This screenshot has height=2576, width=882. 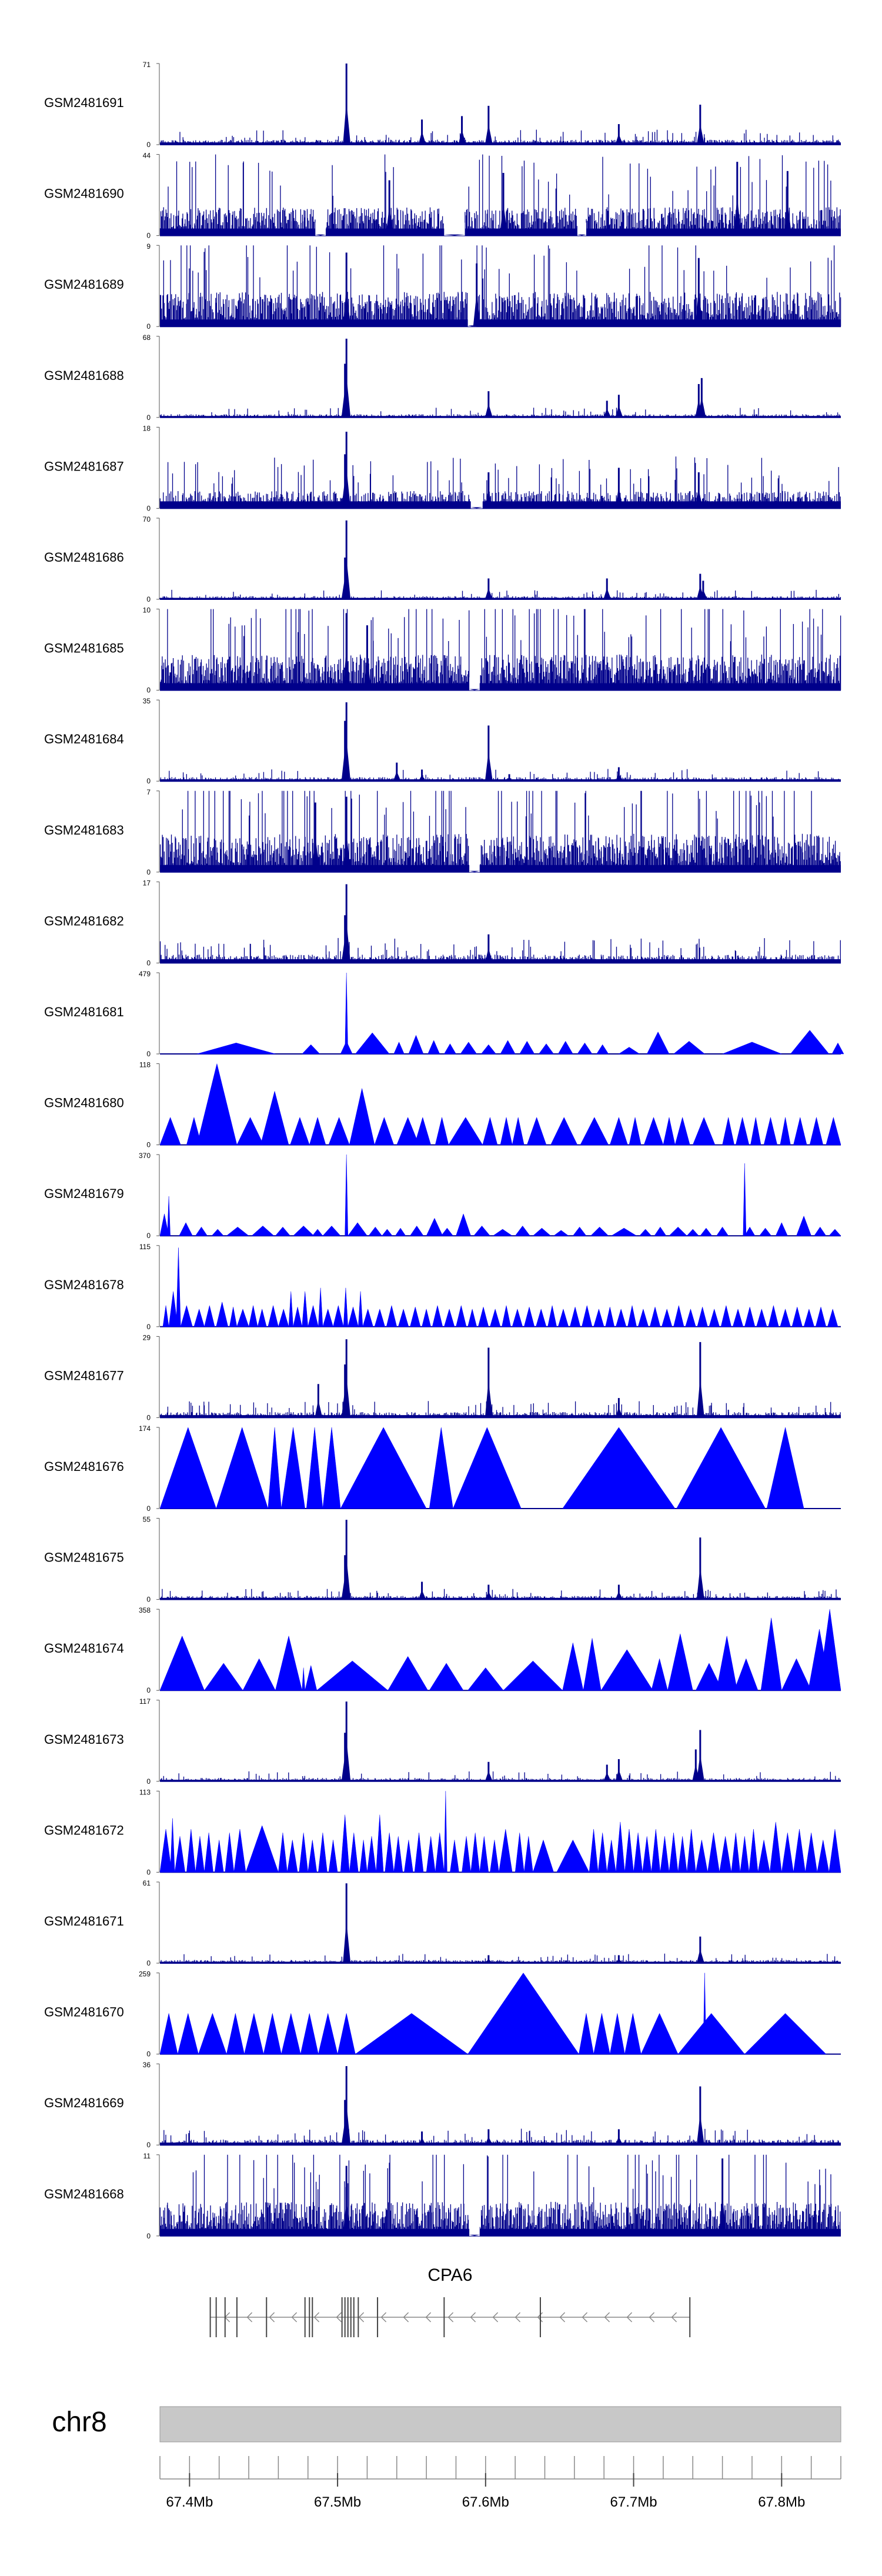 What do you see at coordinates (442, 1287) in the screenshot?
I see `track-GSM2481678: GSM2481678 115 0` at bounding box center [442, 1287].